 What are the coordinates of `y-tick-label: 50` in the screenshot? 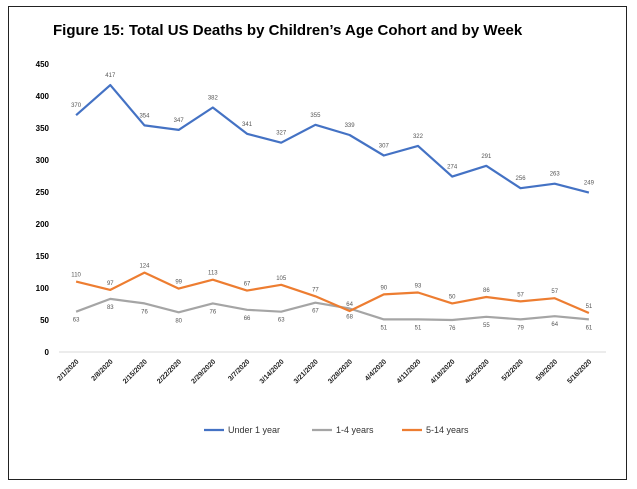 It's located at (44, 320).